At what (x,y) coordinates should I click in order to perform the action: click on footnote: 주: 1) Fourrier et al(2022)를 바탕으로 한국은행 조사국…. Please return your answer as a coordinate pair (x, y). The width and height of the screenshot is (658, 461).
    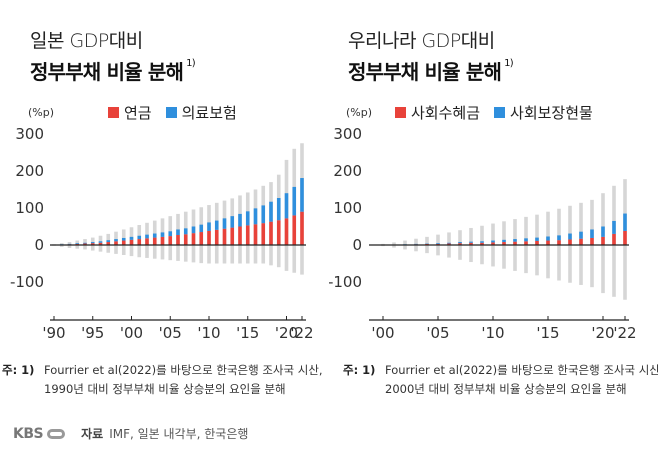
    Looking at the image, I should click on (500, 380).